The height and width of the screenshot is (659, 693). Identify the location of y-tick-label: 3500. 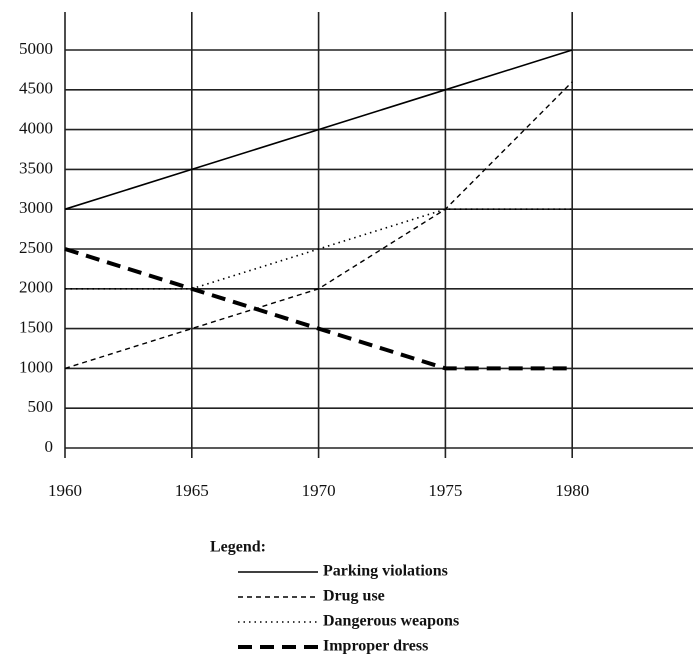
(36, 167).